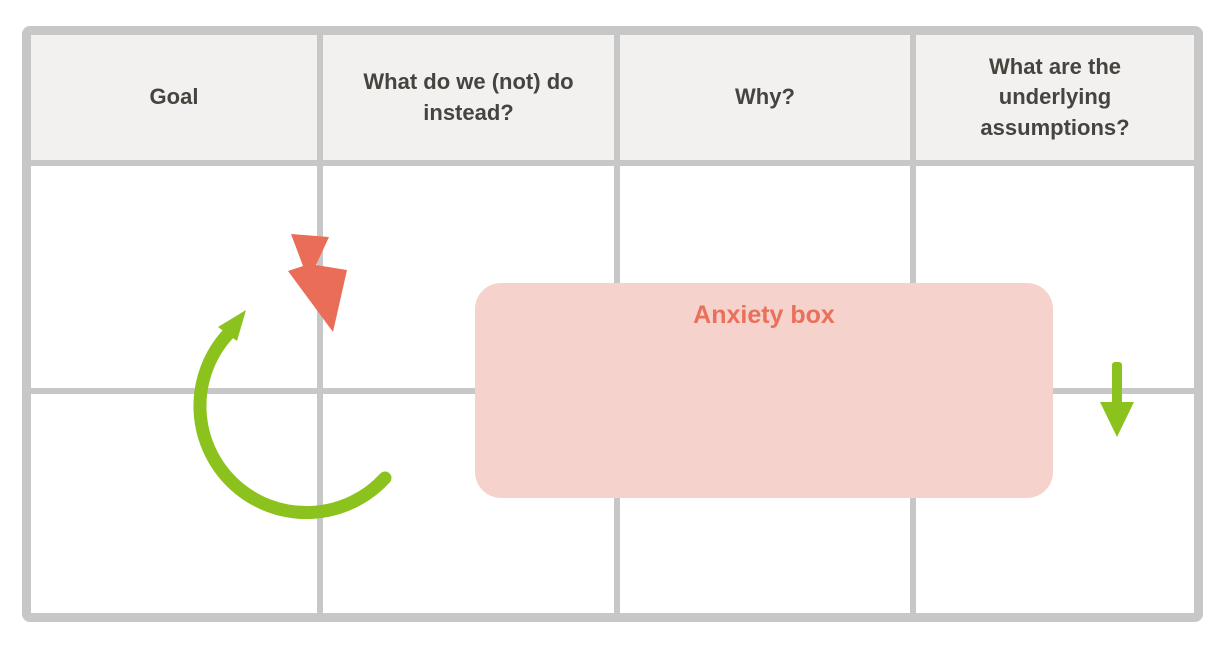  What do you see at coordinates (1055, 97) in the screenshot?
I see `header-cell-assumptions: What are the underlying assumptions?` at bounding box center [1055, 97].